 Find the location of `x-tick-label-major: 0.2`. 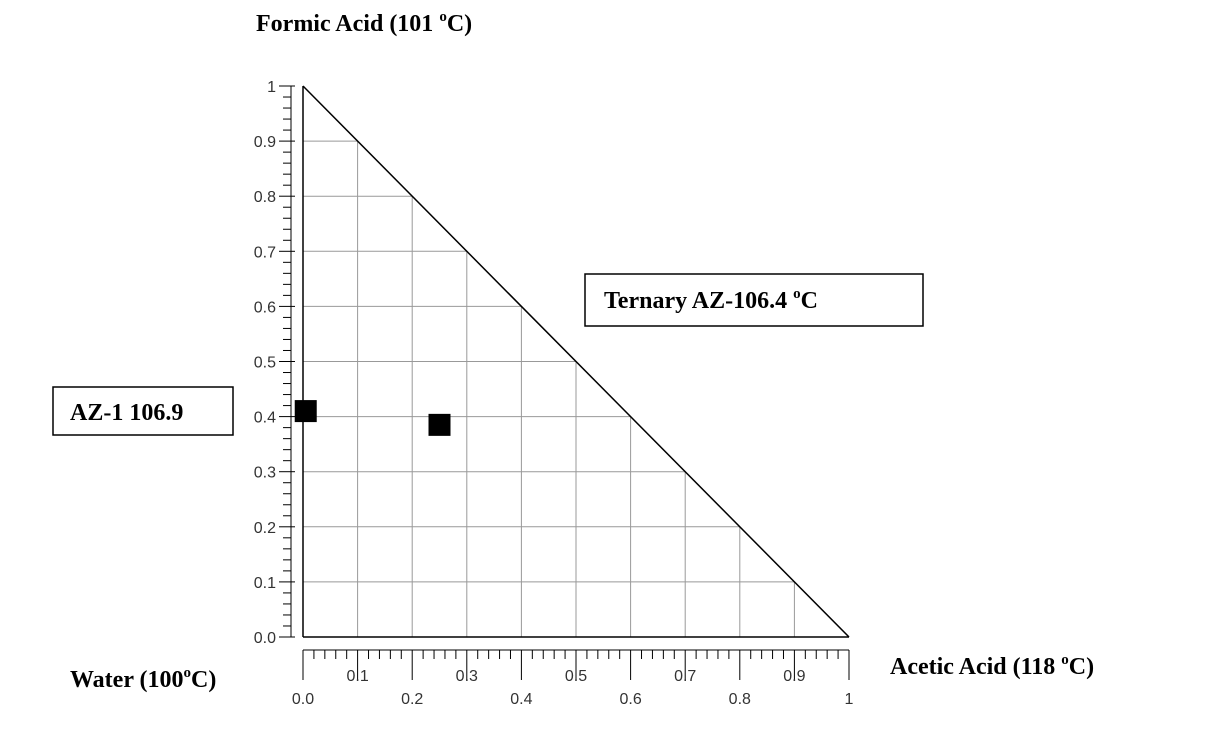

x-tick-label-major: 0.2 is located at coordinates (412, 699).